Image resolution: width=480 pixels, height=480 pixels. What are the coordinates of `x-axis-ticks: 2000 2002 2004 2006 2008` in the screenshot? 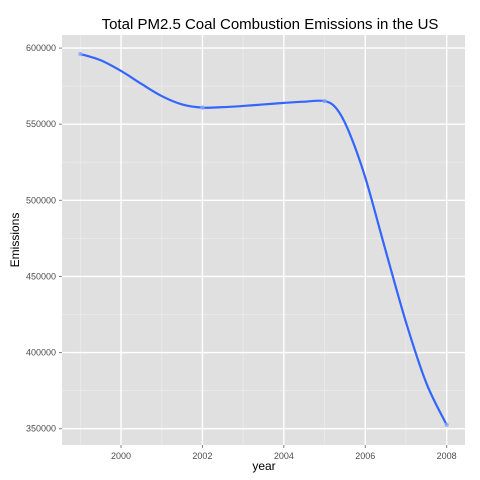 It's located at (284, 453).